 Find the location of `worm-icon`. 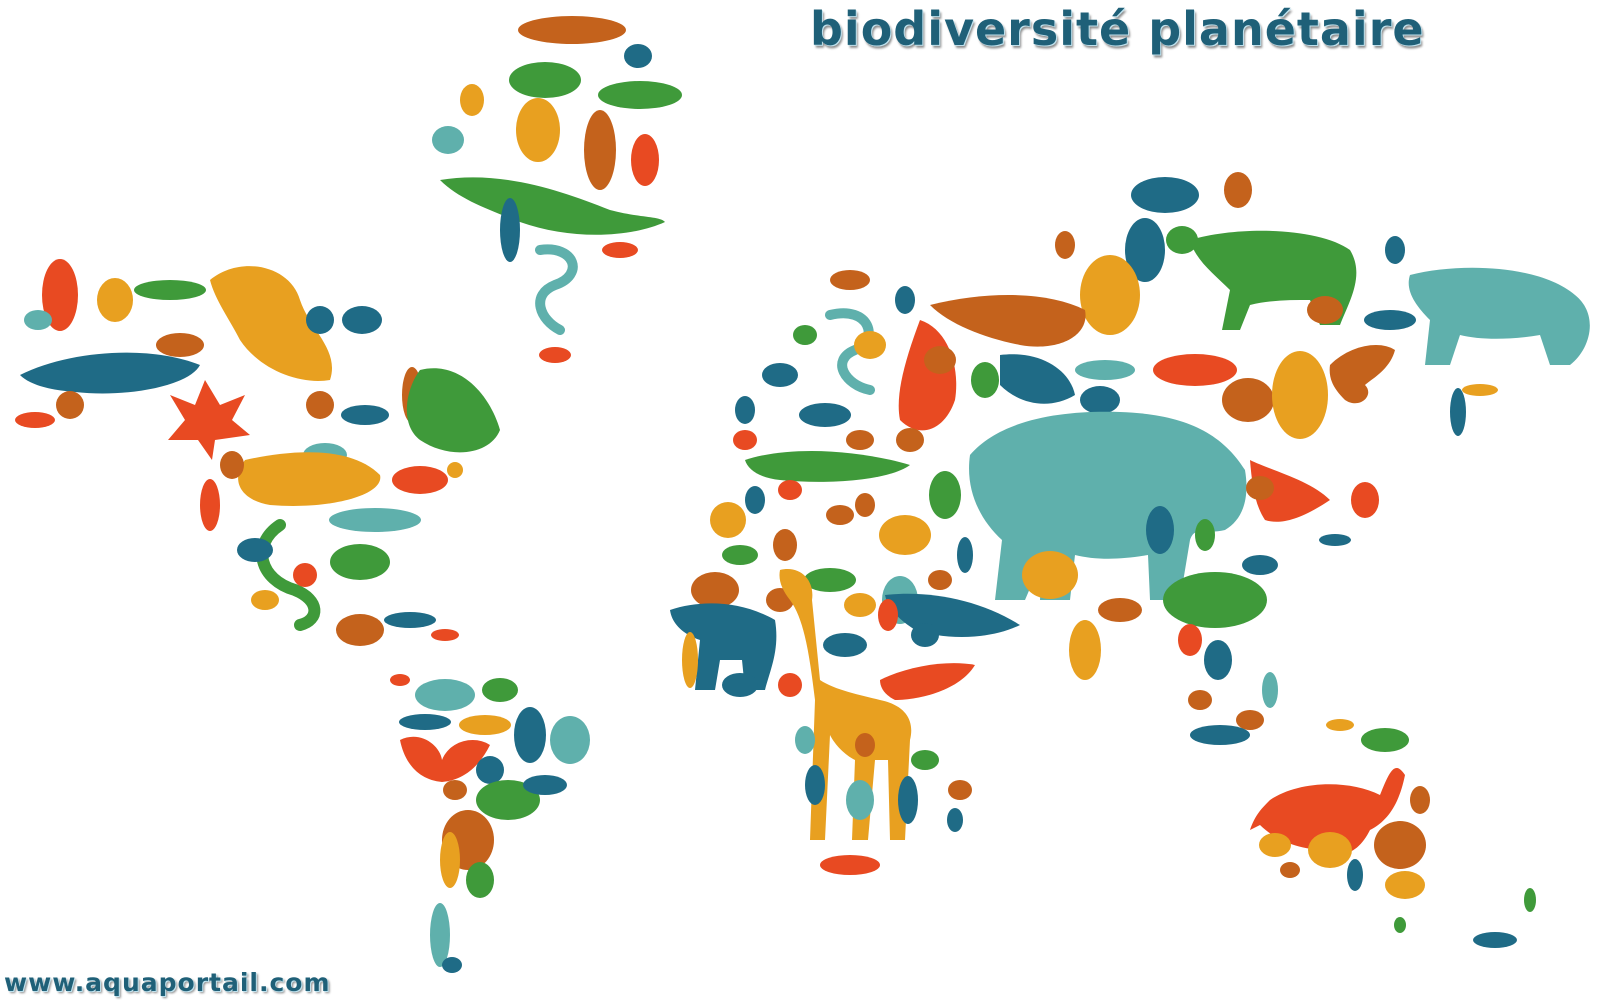

worm-icon is located at coordinates (320, 405).